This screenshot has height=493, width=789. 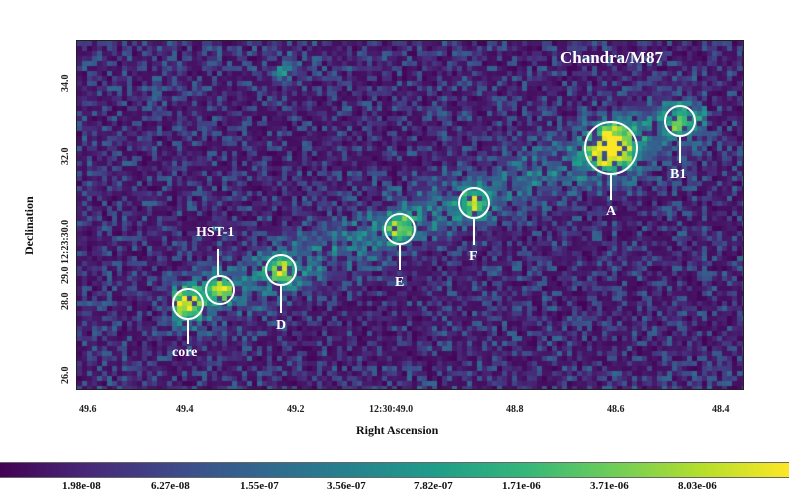 What do you see at coordinates (185, 409) in the screenshot?
I see `x-tick-label: 49.4` at bounding box center [185, 409].